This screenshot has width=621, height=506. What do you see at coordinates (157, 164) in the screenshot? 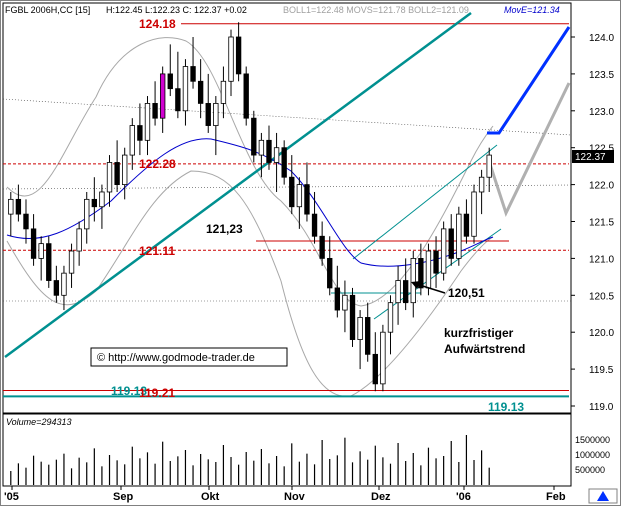
I see `label-resistance: 122.28` at bounding box center [157, 164].